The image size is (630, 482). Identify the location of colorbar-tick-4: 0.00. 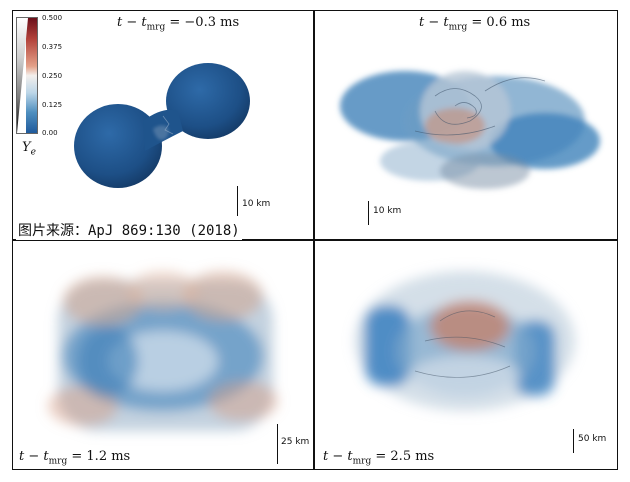
(50, 133).